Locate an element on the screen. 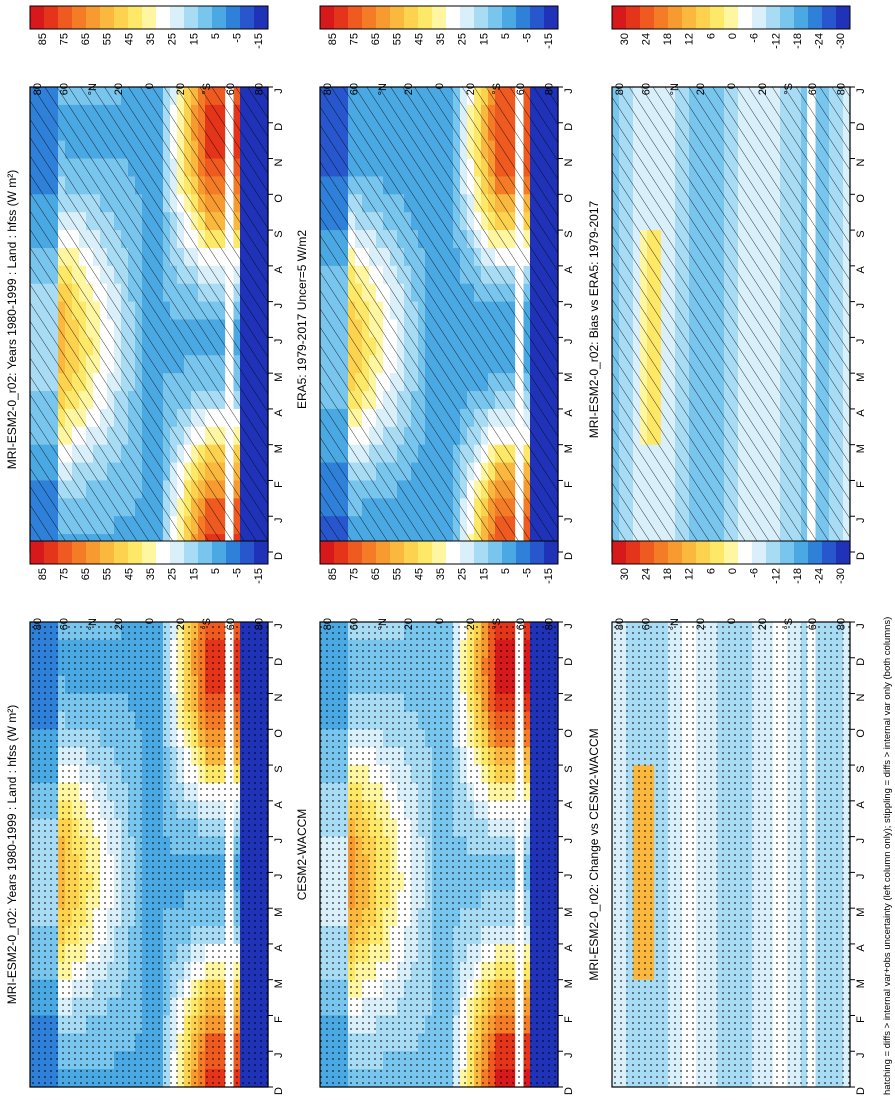 Image resolution: width=895 pixels, height=1100 pixels. colorbar-label: 65 is located at coordinates (376, 39).